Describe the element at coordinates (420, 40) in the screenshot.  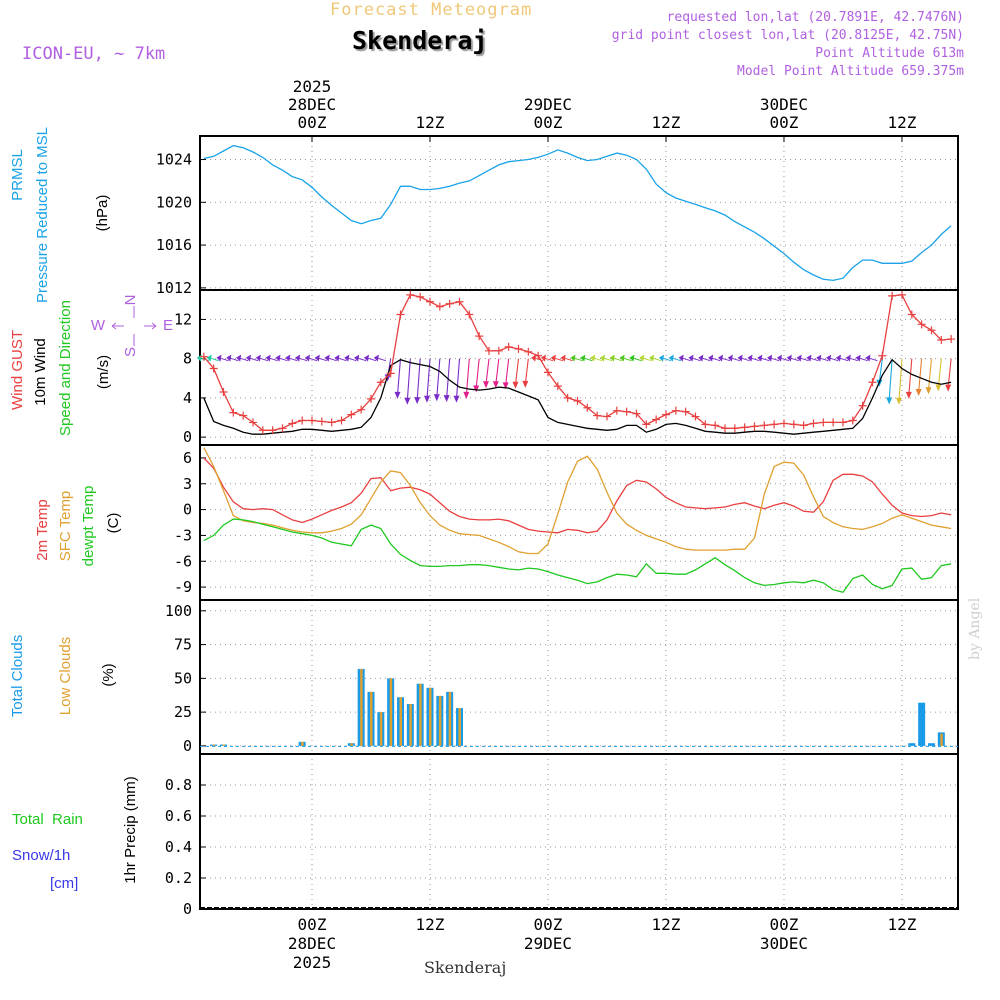
I see `station-title: Skenderaj` at that location.